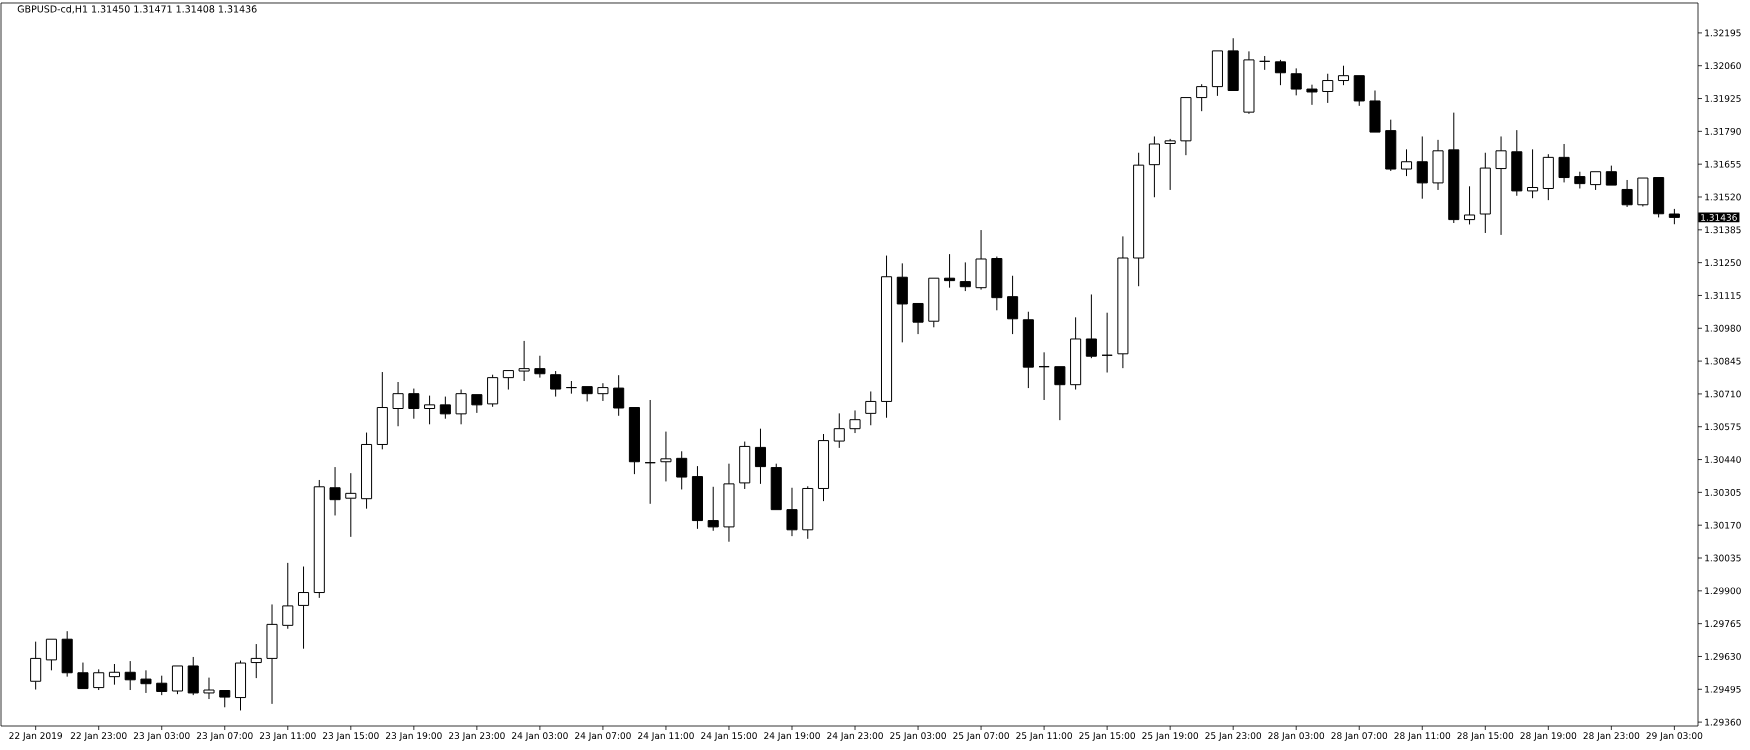 This screenshot has height=750, width=1750. What do you see at coordinates (1723, 394) in the screenshot?
I see `y-tick-label: 1.30710` at bounding box center [1723, 394].